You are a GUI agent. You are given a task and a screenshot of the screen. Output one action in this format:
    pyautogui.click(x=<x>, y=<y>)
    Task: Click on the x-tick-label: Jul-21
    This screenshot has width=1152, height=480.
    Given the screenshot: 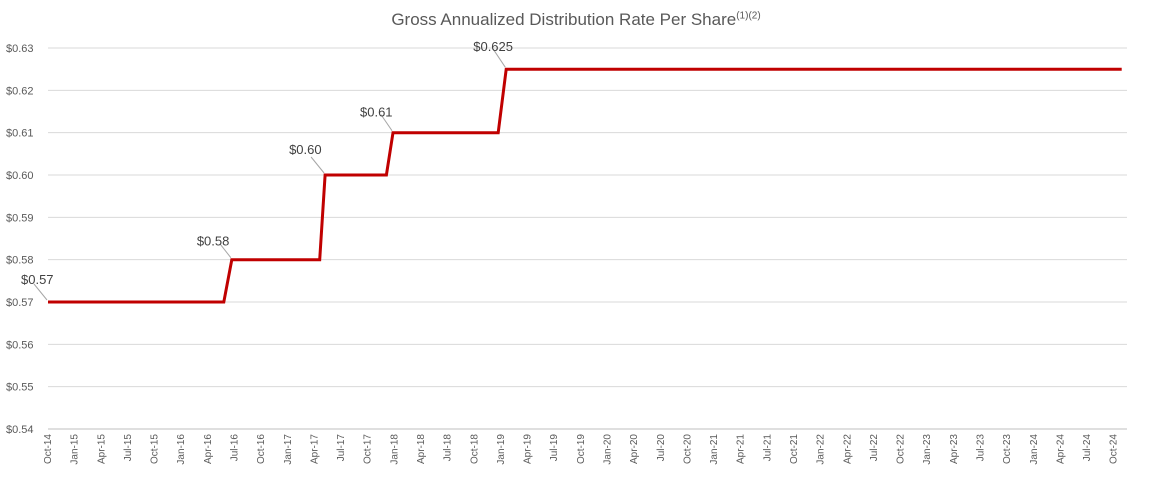 What is the action you would take?
    pyautogui.click(x=767, y=448)
    